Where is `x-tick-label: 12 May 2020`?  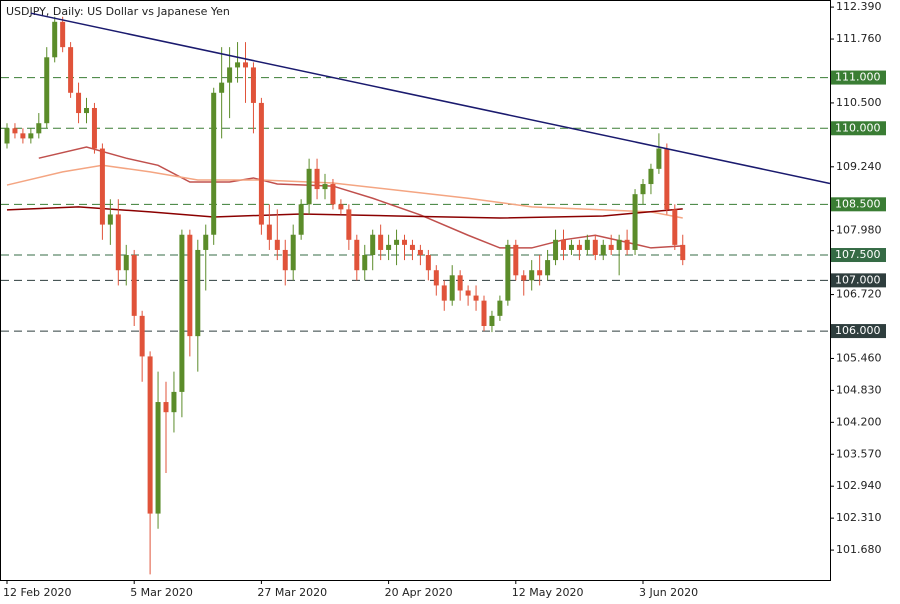 x-tick-label: 12 May 2020 is located at coordinates (548, 592).